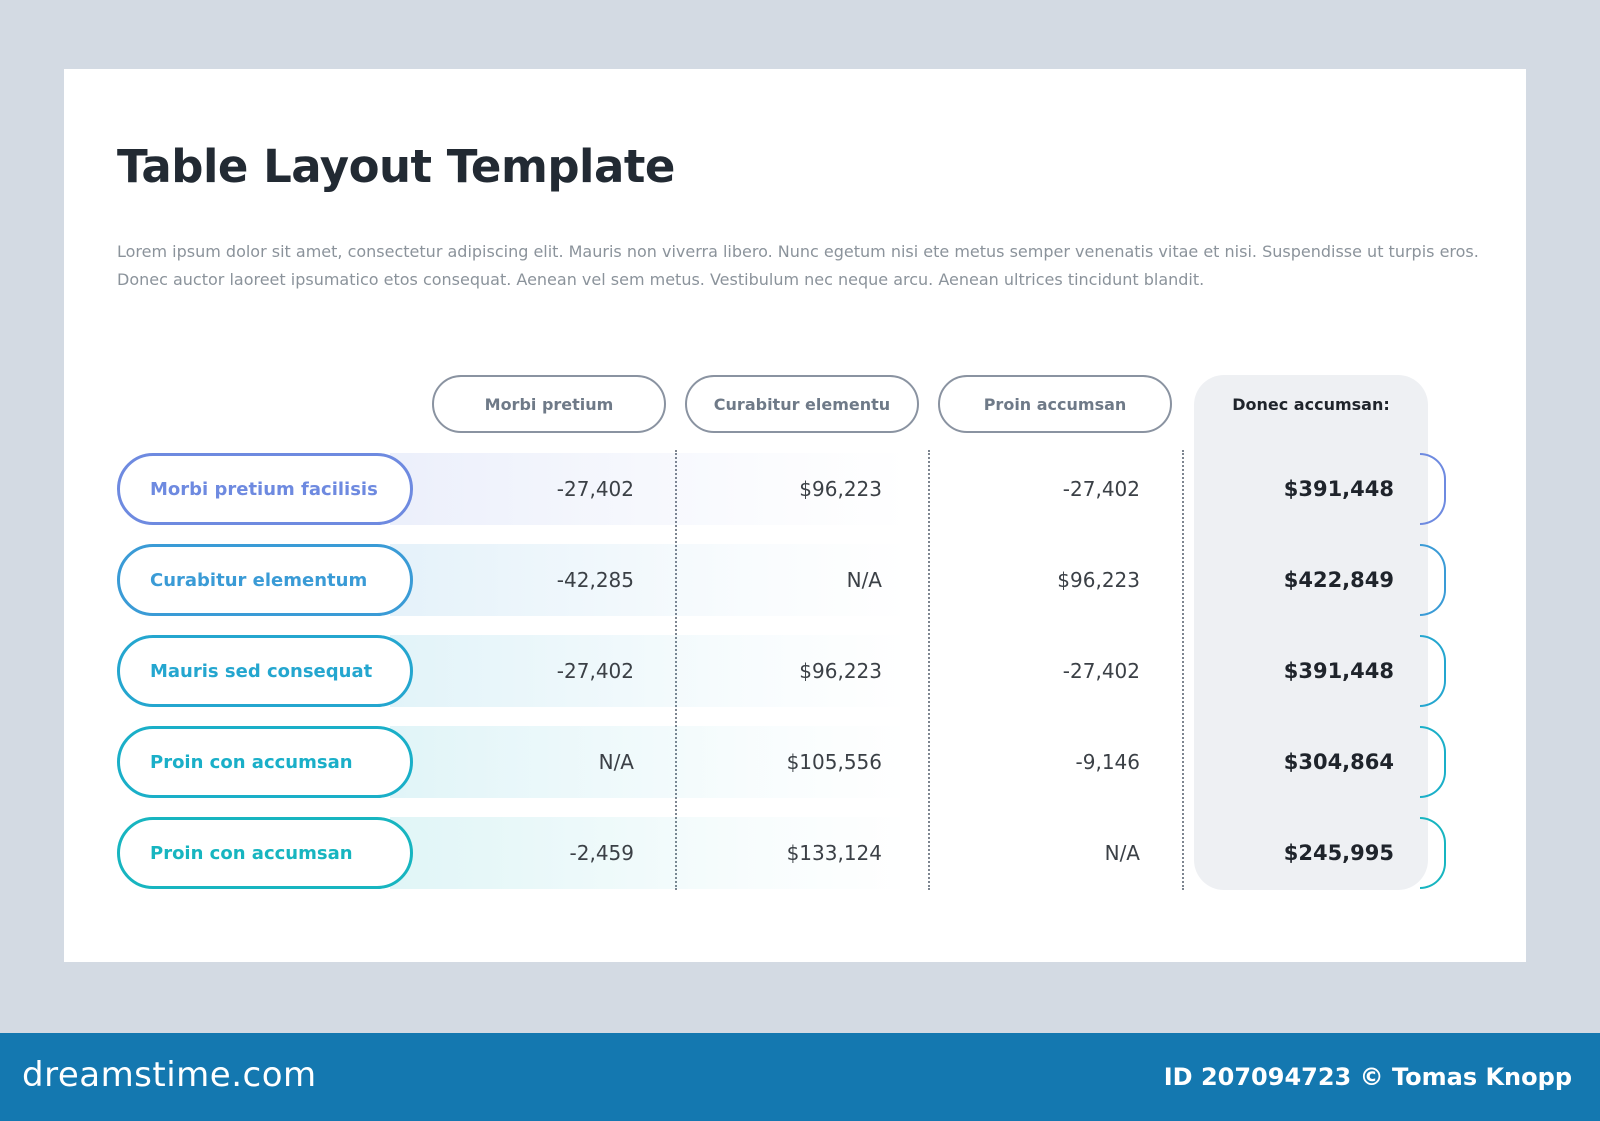  I want to click on page-title: Table Layout Template, so click(396, 166).